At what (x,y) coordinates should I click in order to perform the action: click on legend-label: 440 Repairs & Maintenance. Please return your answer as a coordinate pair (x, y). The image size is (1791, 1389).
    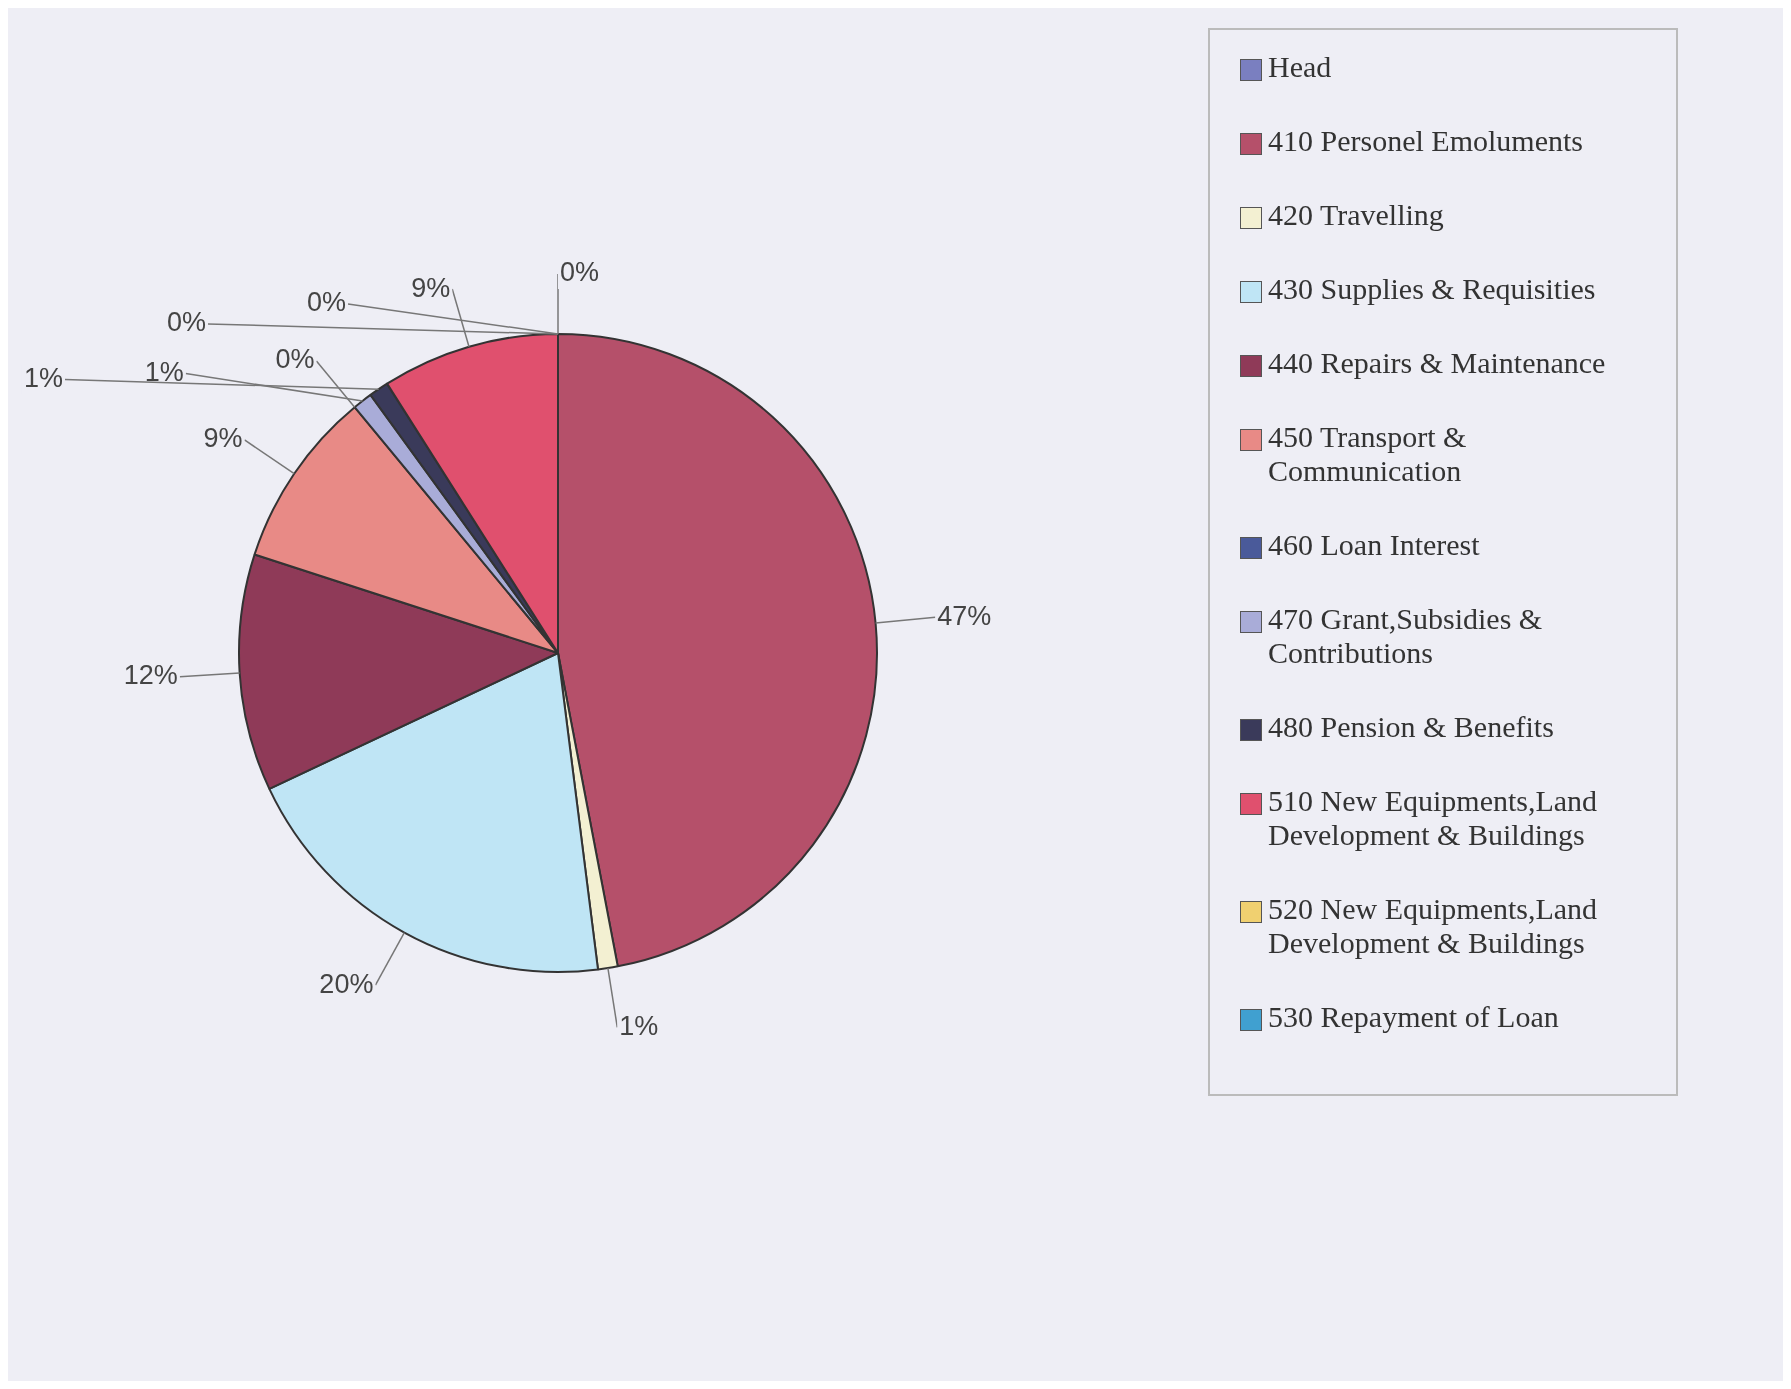
    Looking at the image, I should click on (1437, 363).